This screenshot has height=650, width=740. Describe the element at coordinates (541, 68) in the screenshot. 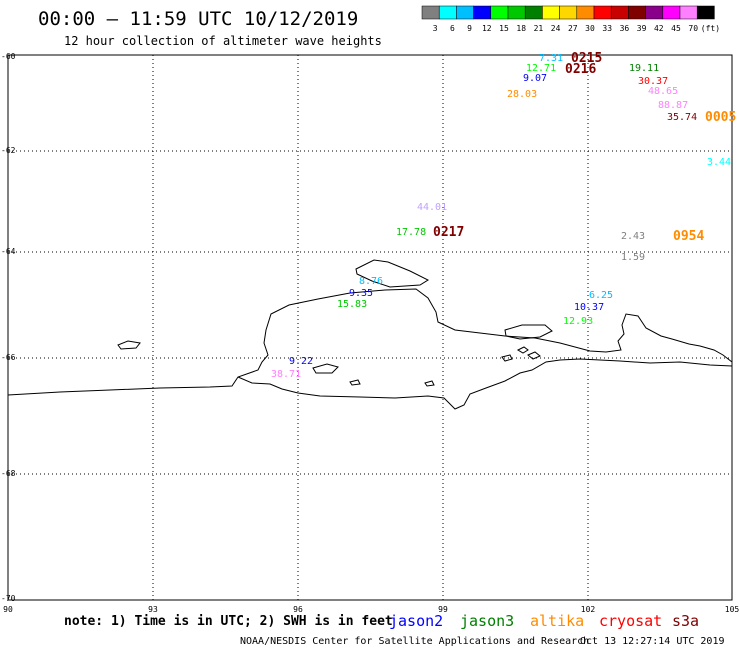

I see `wave-height-label: 12.71` at that location.